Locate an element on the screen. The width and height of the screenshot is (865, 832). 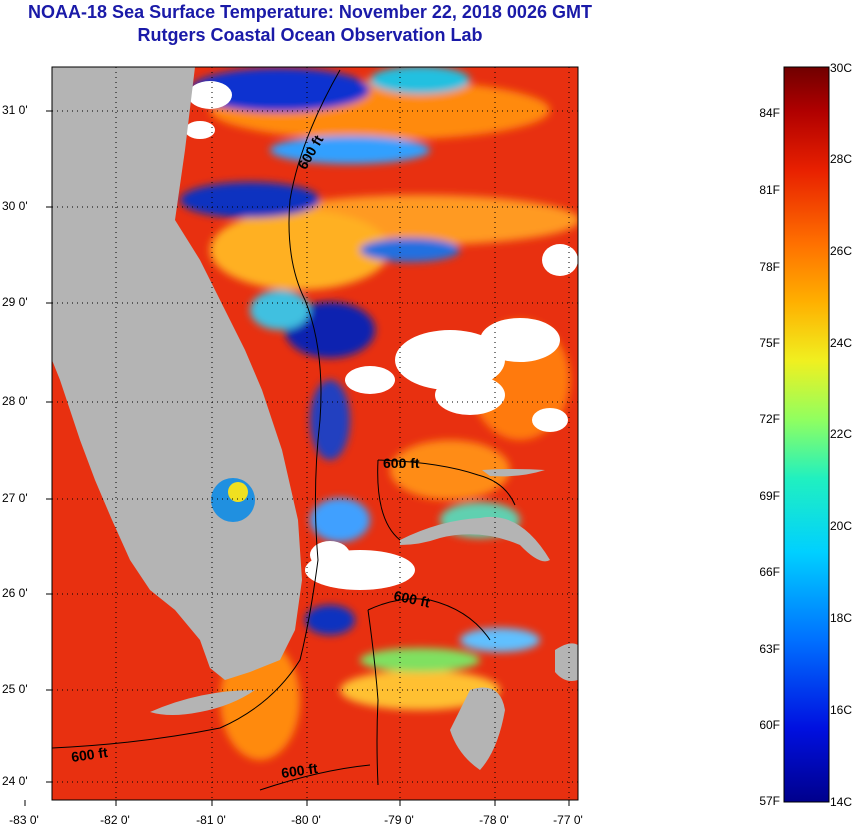
lat-label: 25 0' is located at coordinates (15, 689).